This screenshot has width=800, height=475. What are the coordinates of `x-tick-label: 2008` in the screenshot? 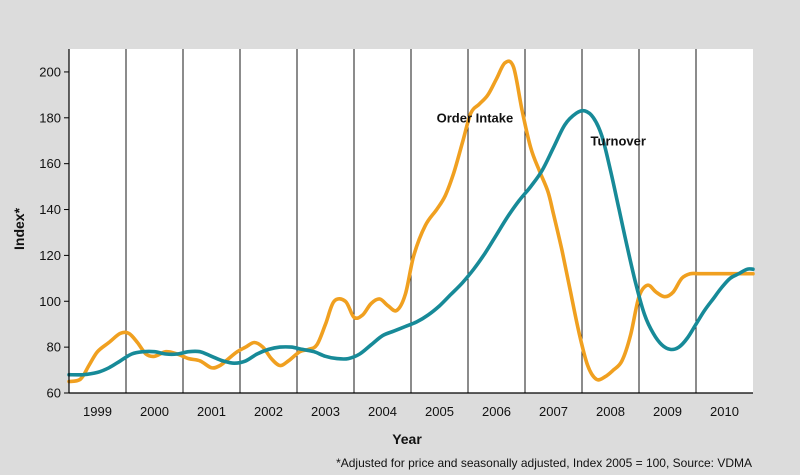 It's located at (610, 411).